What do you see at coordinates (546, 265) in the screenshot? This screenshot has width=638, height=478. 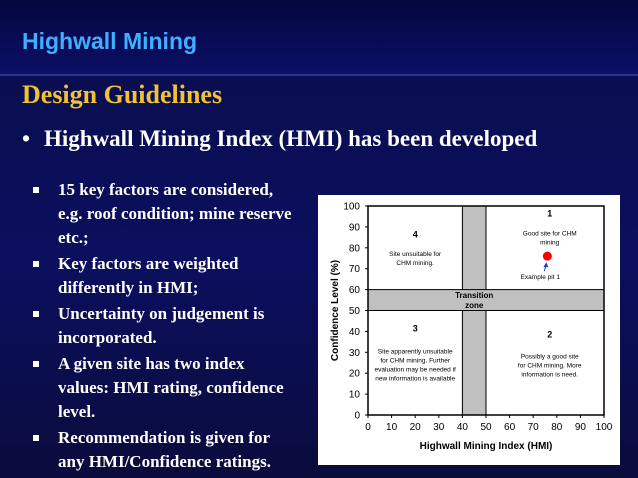 I see `arrow-head-icon` at bounding box center [546, 265].